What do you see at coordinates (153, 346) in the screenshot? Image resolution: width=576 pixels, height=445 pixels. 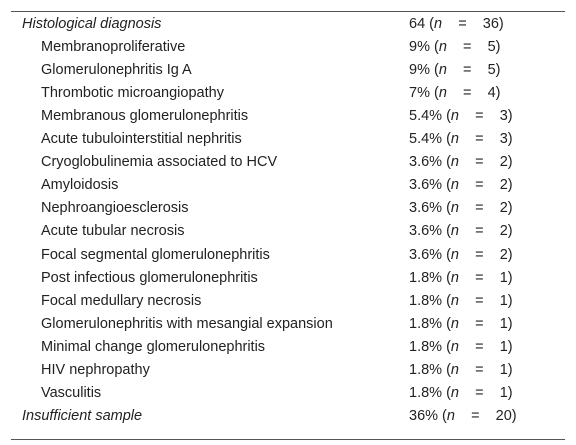 I see `row-label: Minimal change glomerulonephritis` at bounding box center [153, 346].